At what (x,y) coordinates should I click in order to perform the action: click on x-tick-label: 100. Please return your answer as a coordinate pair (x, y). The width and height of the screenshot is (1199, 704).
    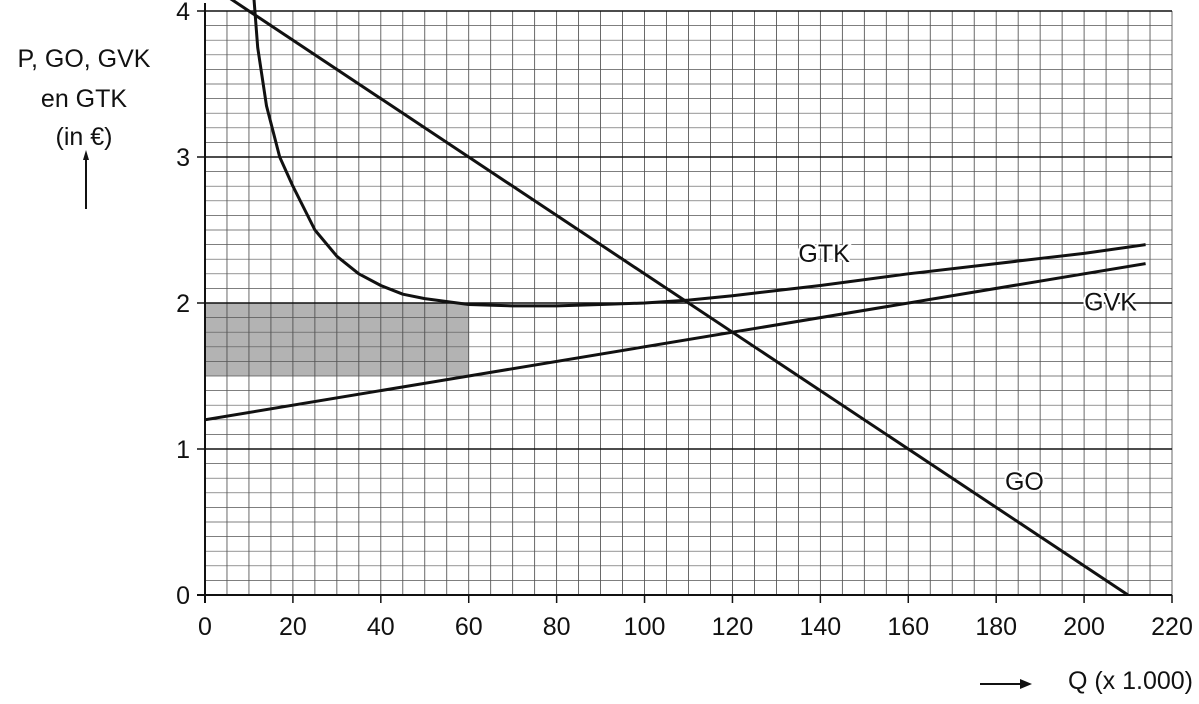
    Looking at the image, I should click on (645, 627).